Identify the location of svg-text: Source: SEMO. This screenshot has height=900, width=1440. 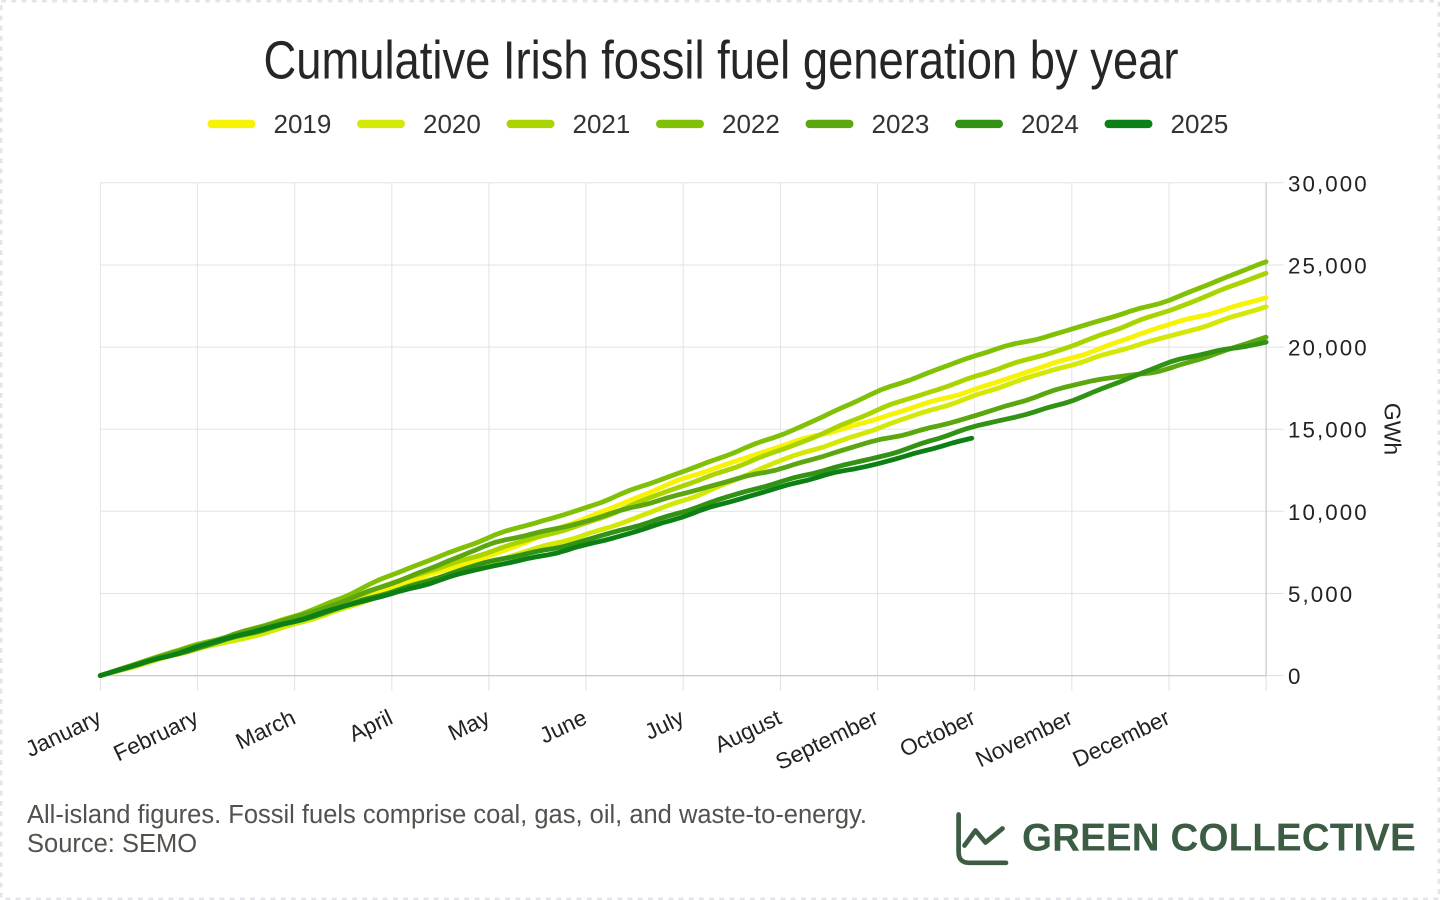
(112, 844).